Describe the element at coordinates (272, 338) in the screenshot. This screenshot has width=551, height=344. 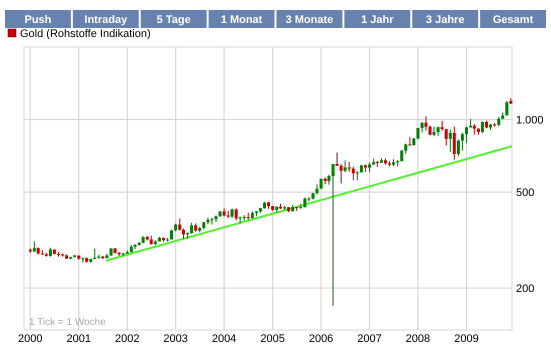
I see `x-tick-label: 2005` at that location.